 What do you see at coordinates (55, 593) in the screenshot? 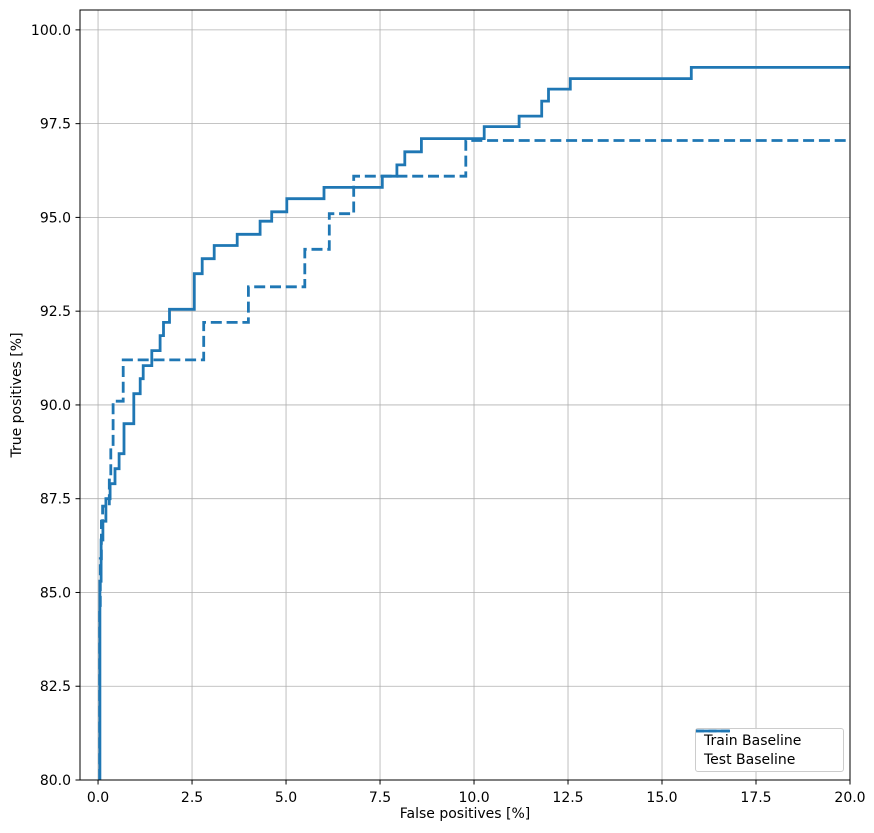
I see `y-tick-label: 85.0` at bounding box center [55, 593].